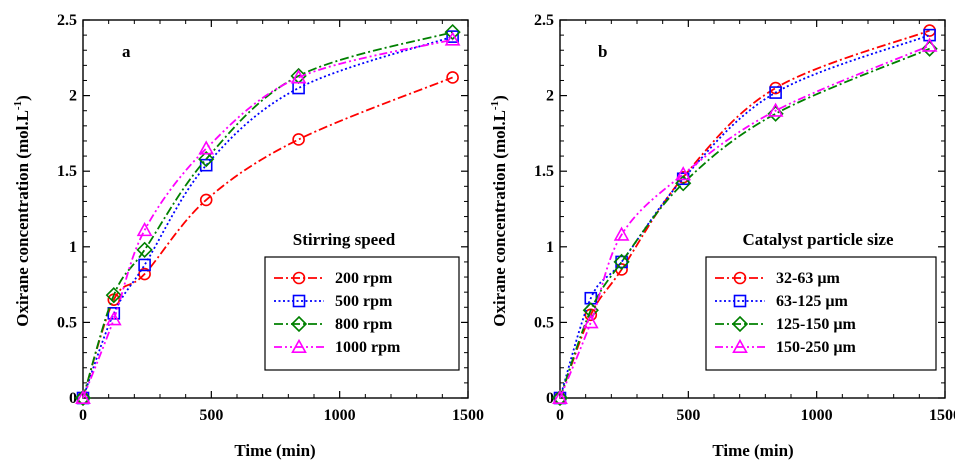 The width and height of the screenshot is (955, 465). I want to click on legend-label: 500 rpm, so click(364, 301).